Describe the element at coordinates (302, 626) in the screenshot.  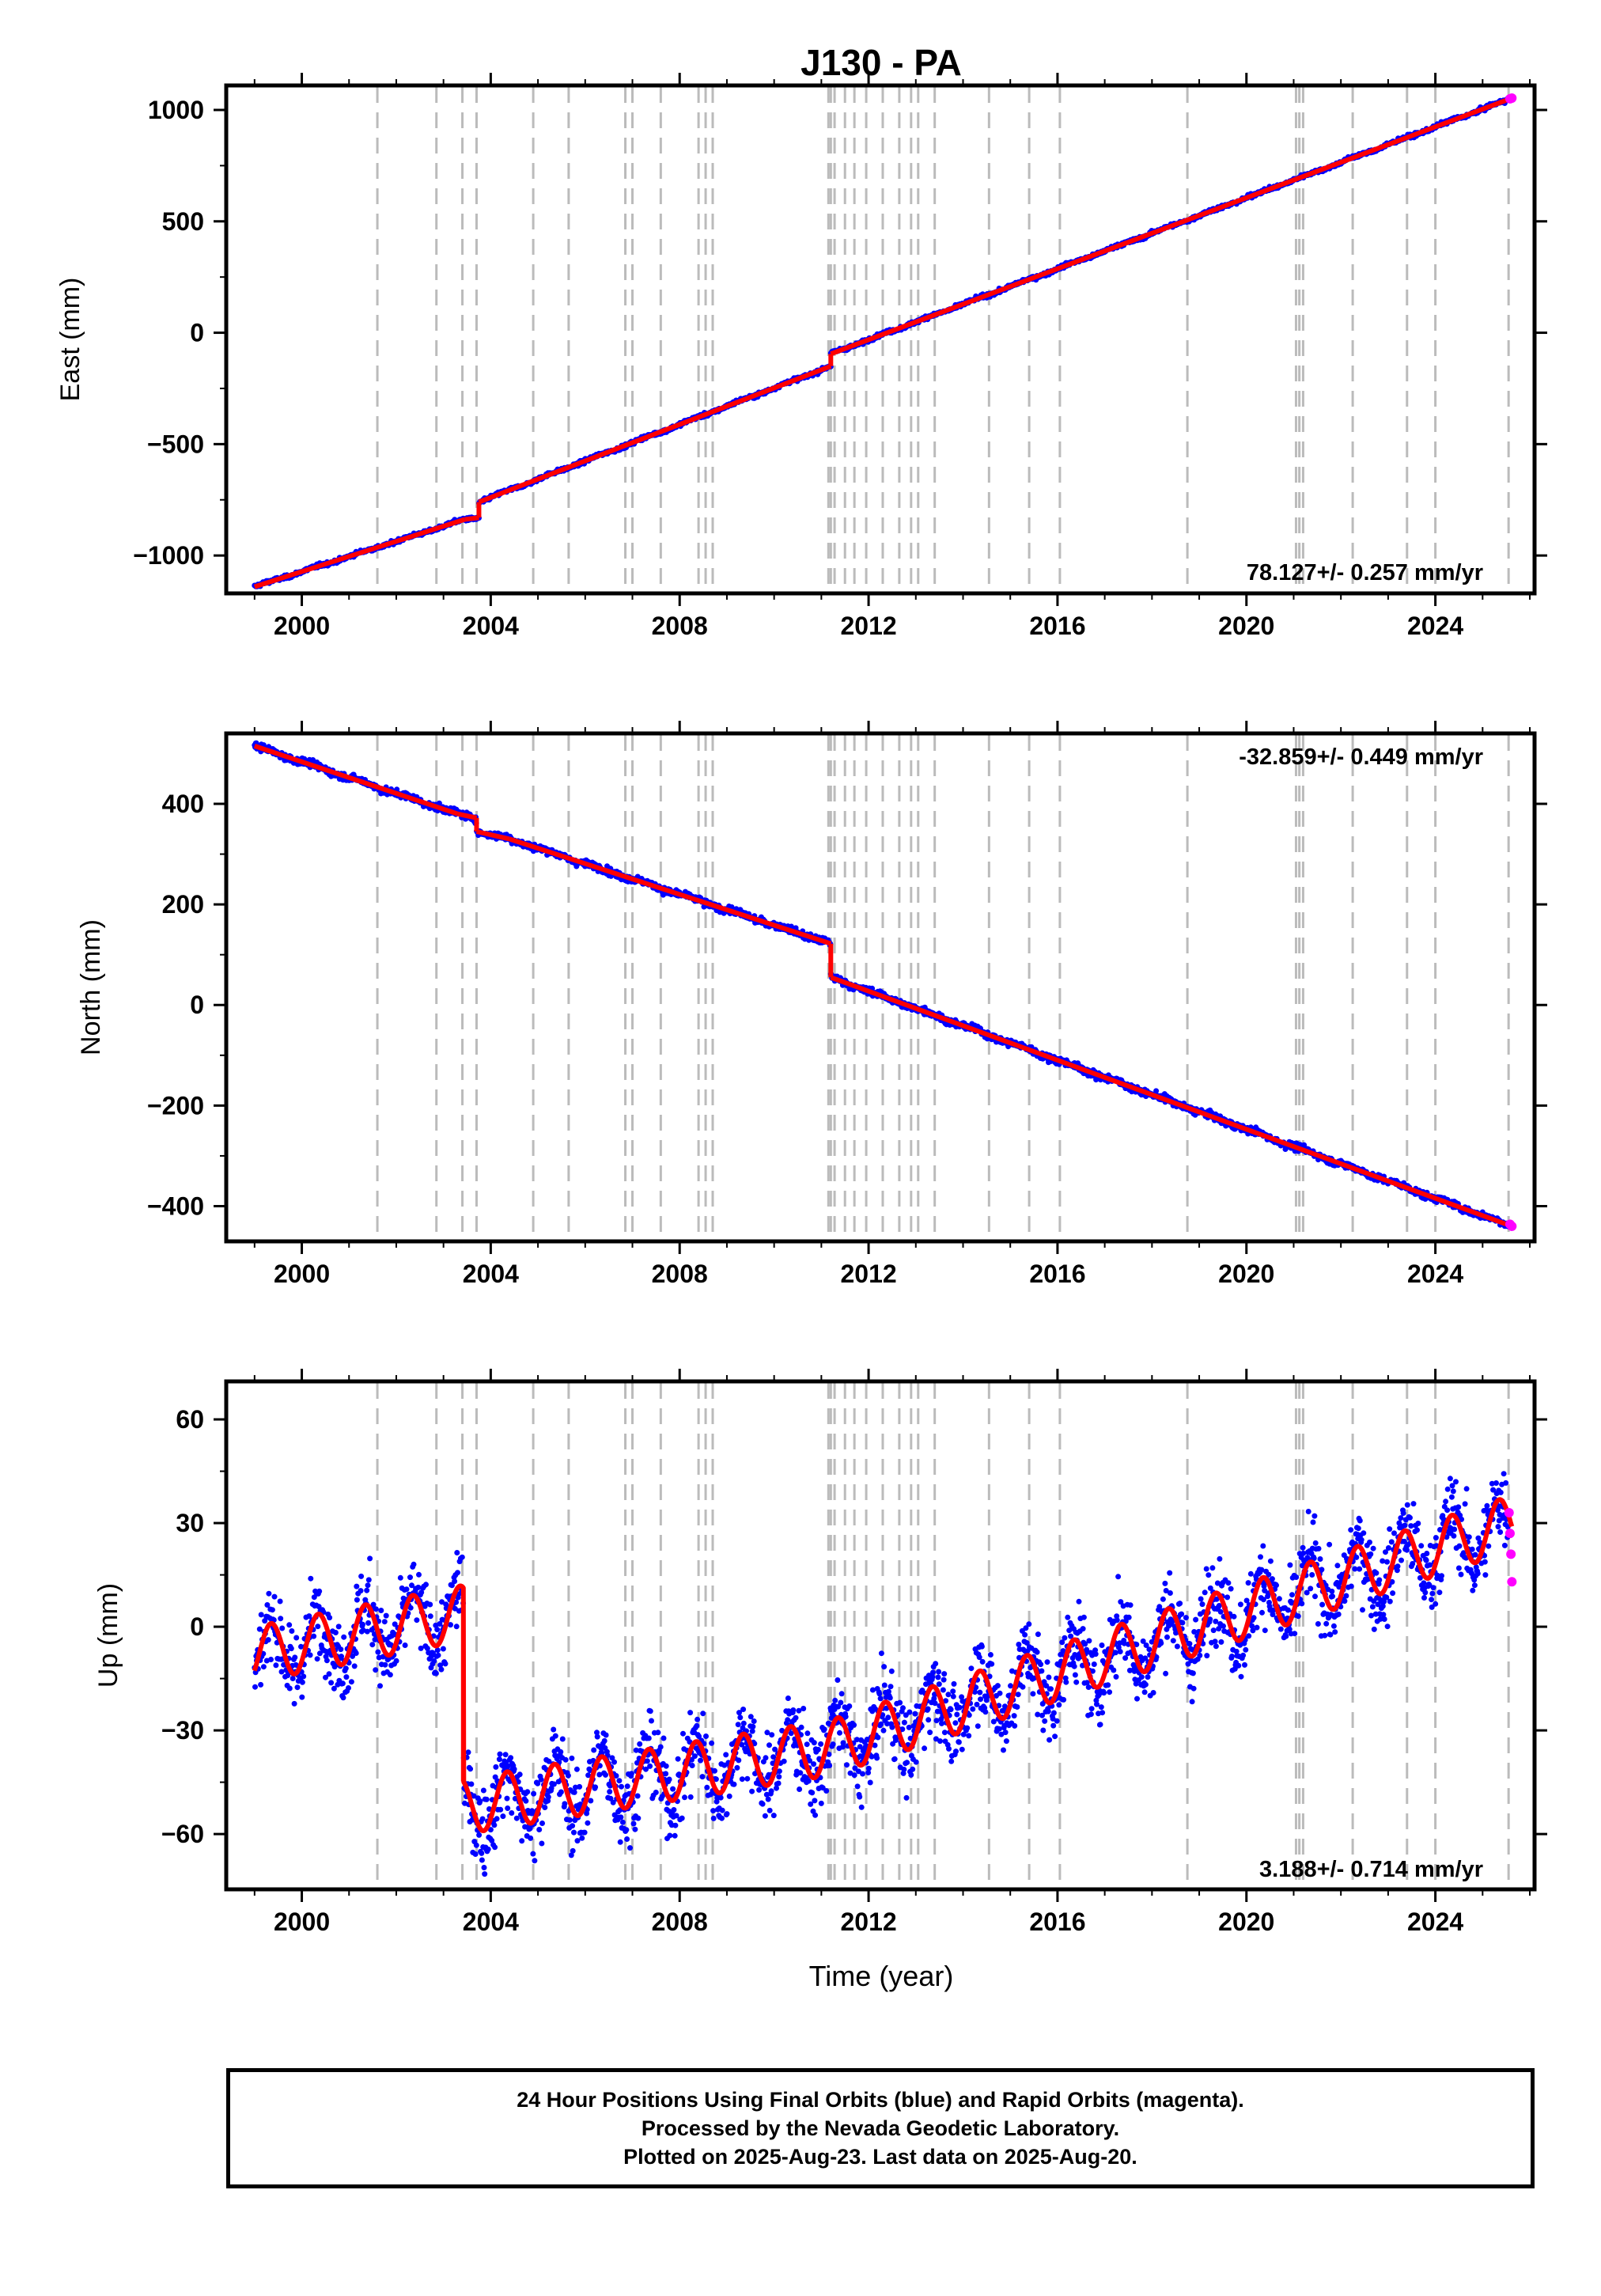
I see `east-x-tick-label: 2000` at that location.